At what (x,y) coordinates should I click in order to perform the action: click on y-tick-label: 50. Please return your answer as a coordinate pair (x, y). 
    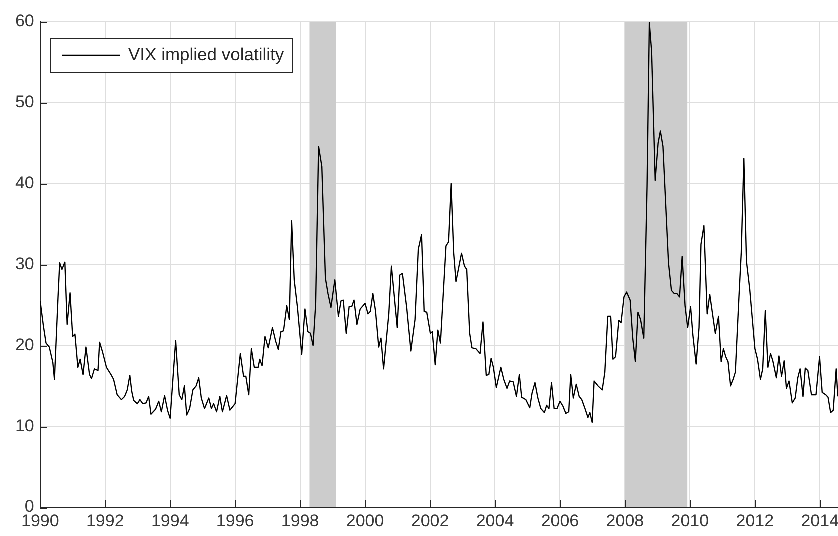
    Looking at the image, I should click on (24, 102).